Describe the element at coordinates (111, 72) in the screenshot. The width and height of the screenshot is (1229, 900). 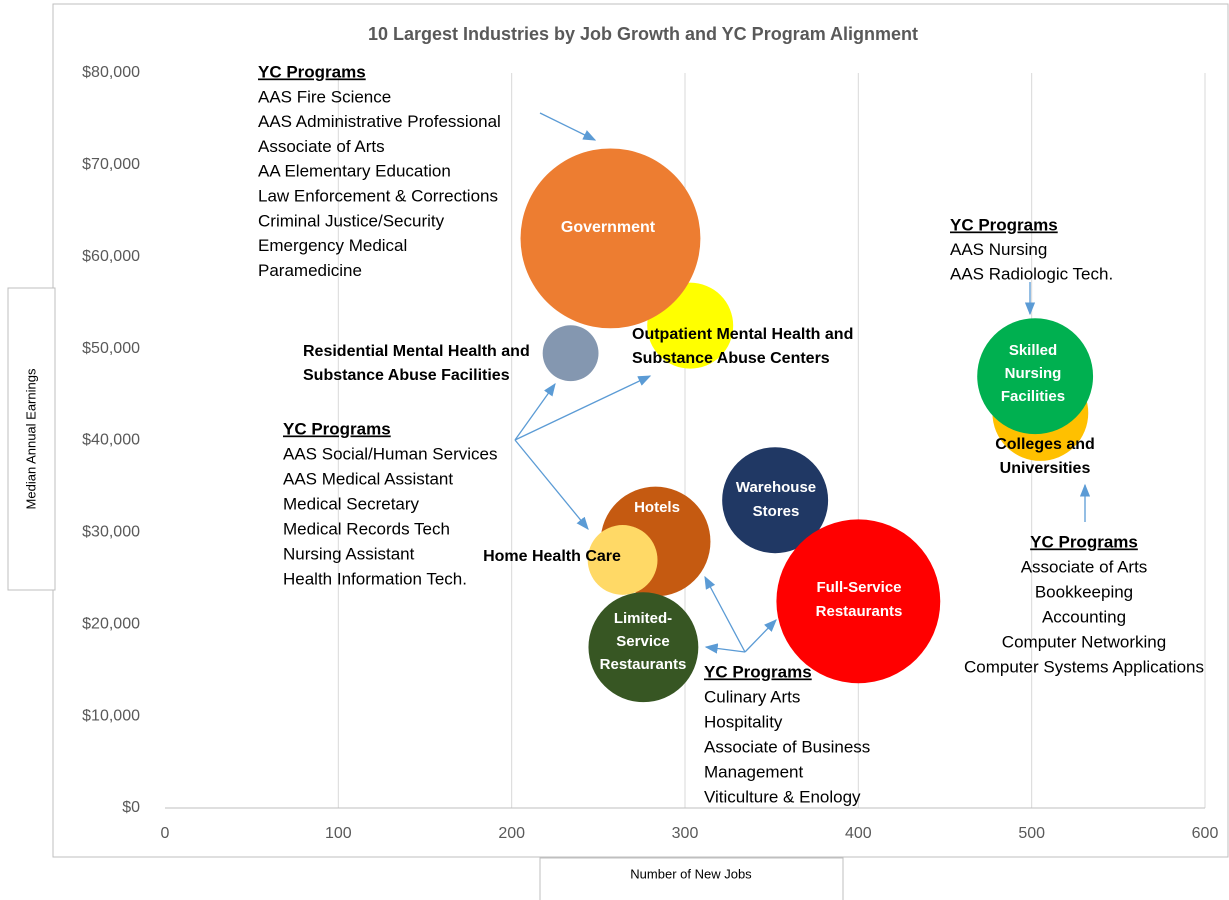
I see `y-tick-label: $80,000` at that location.